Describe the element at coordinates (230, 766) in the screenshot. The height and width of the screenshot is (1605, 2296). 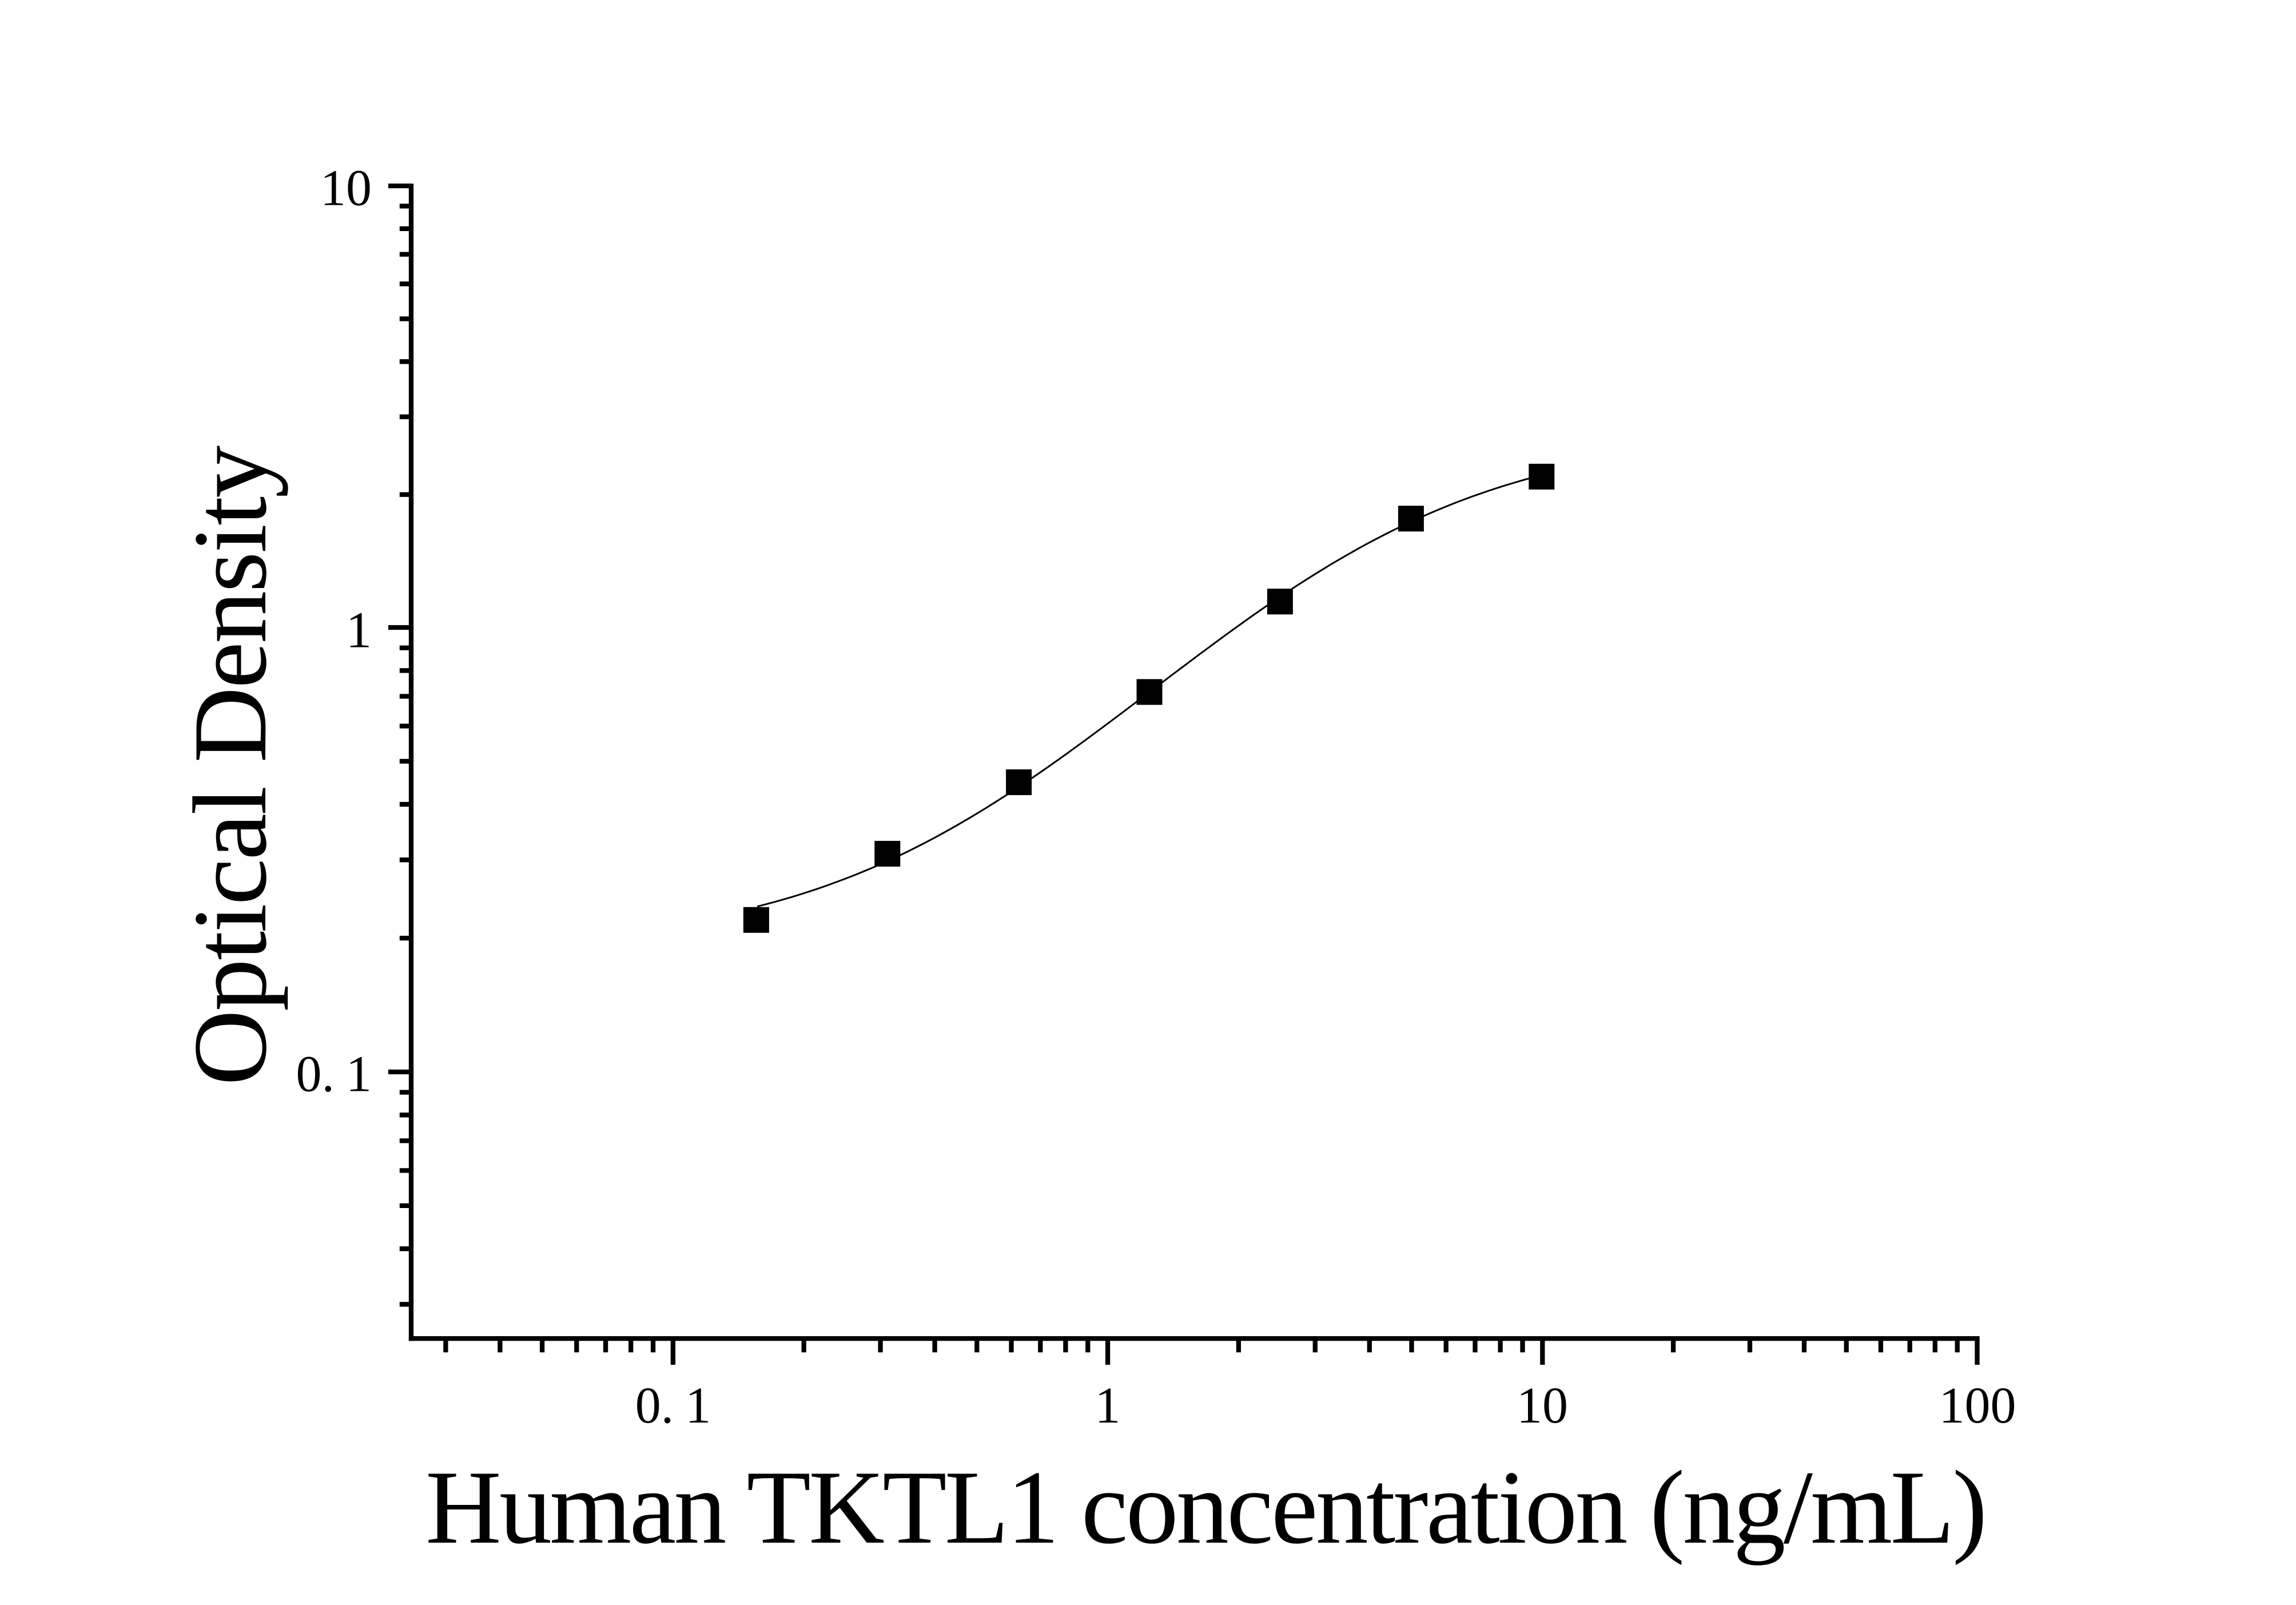
I see `svg-text: Optical Density` at that location.